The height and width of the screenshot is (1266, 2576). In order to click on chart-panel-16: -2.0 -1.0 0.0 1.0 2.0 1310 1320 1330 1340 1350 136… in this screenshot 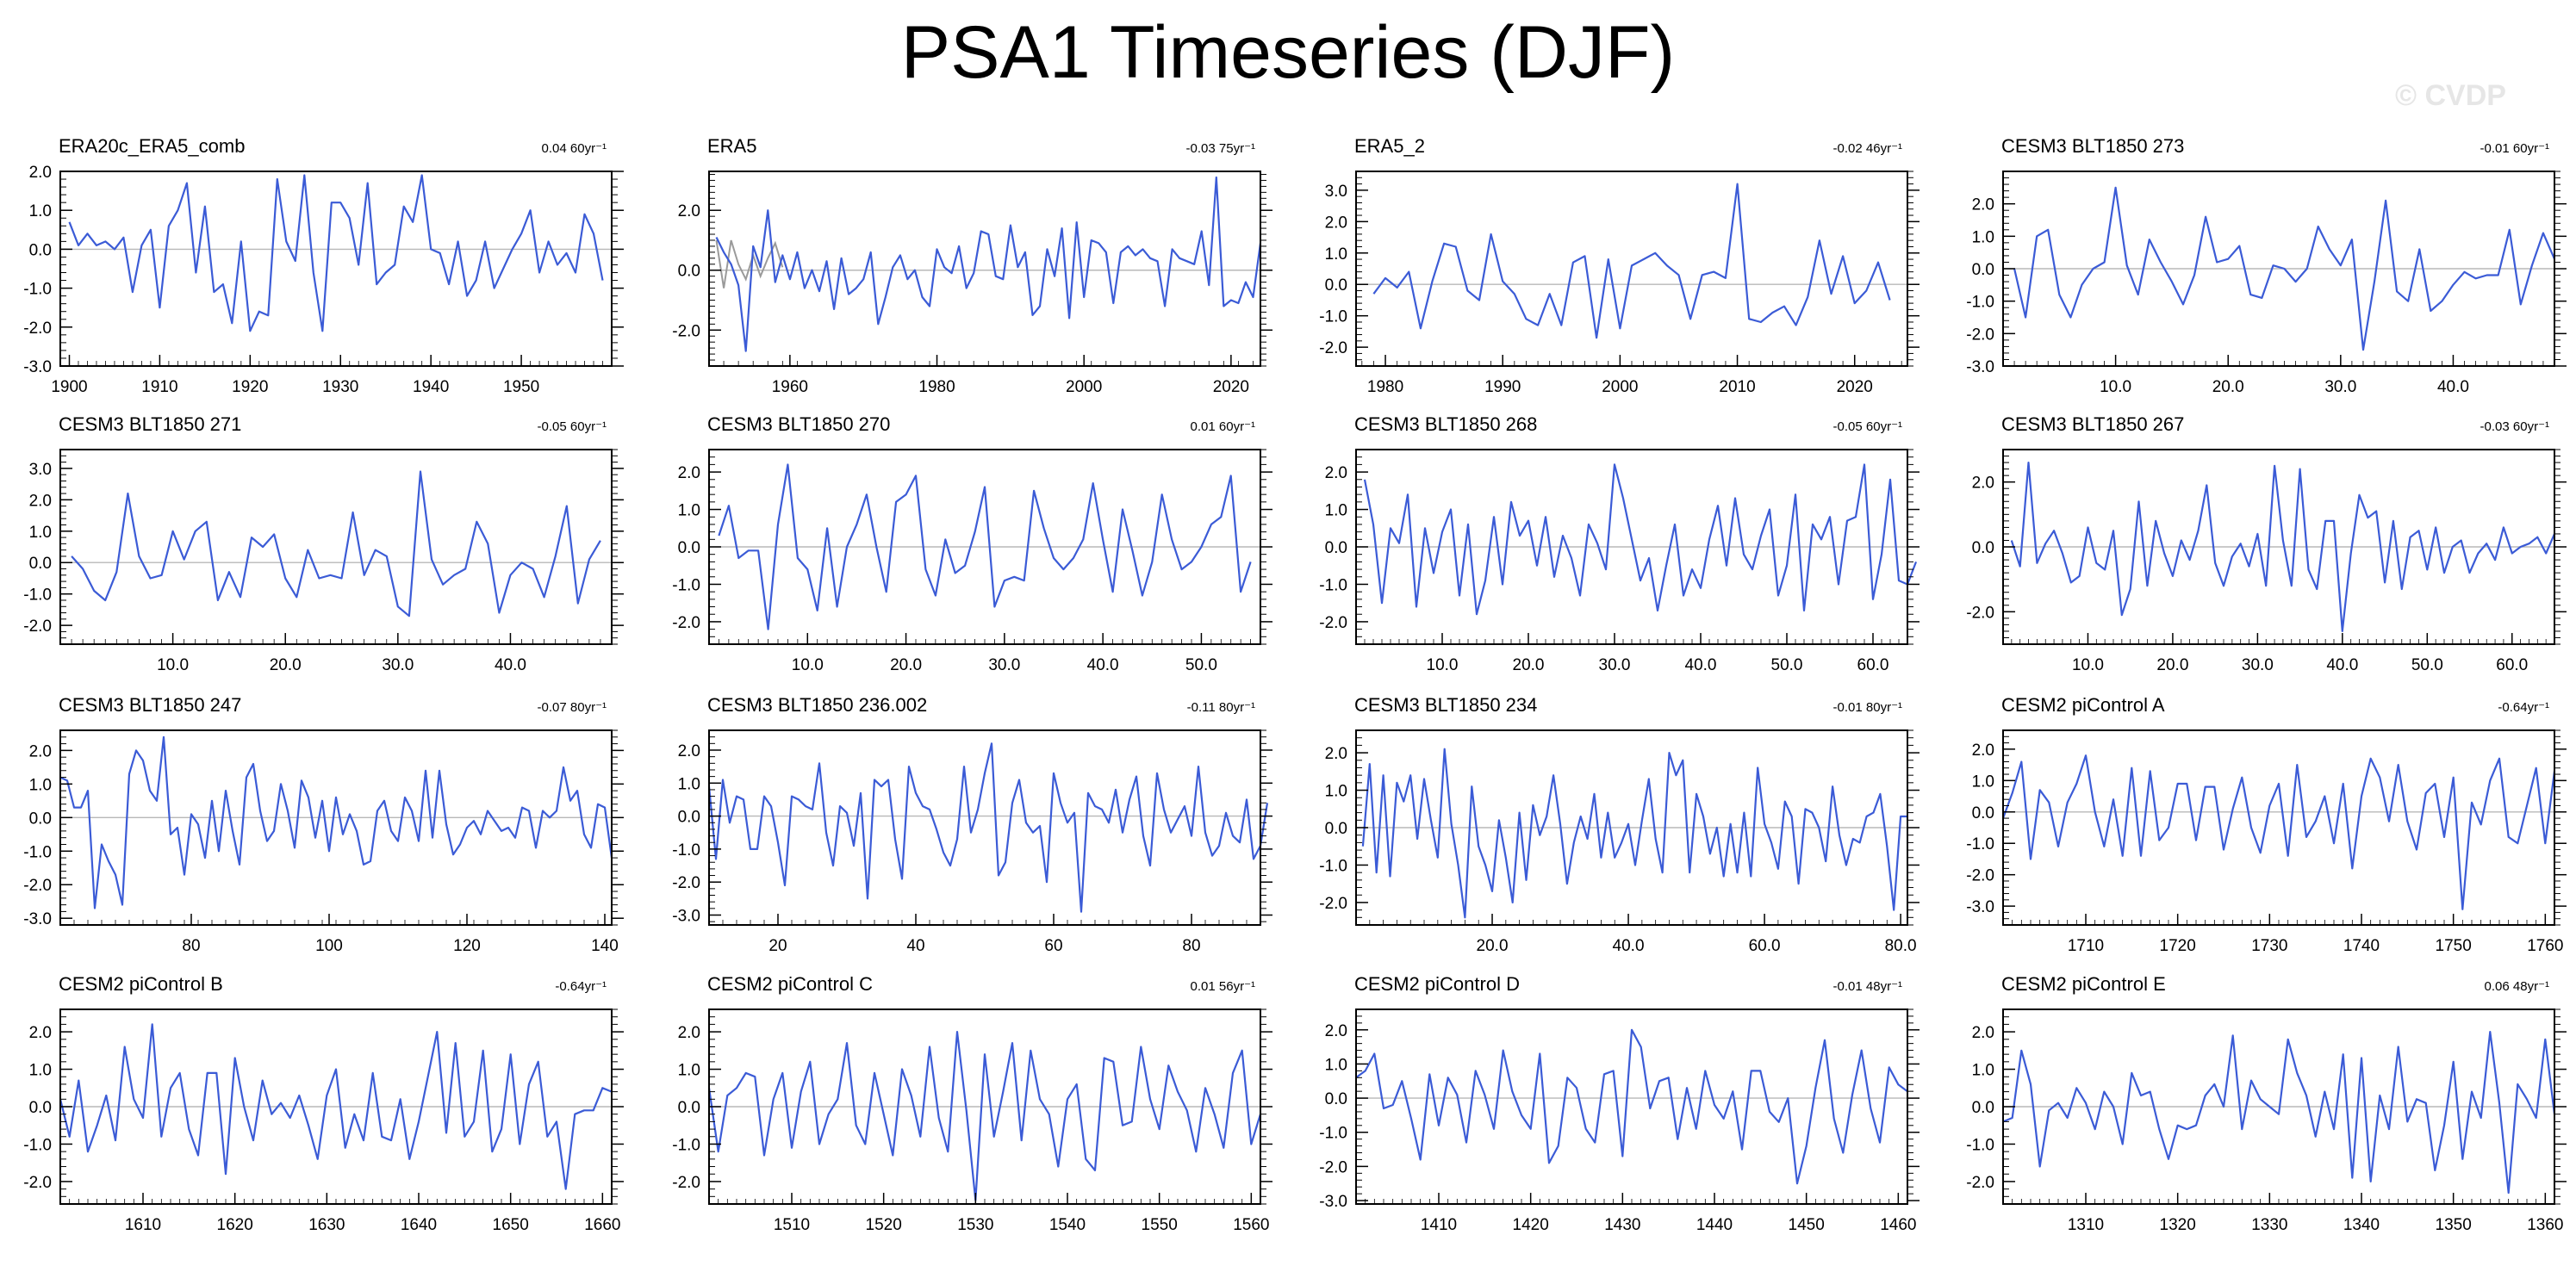, I will do `click(2267, 1104)`.